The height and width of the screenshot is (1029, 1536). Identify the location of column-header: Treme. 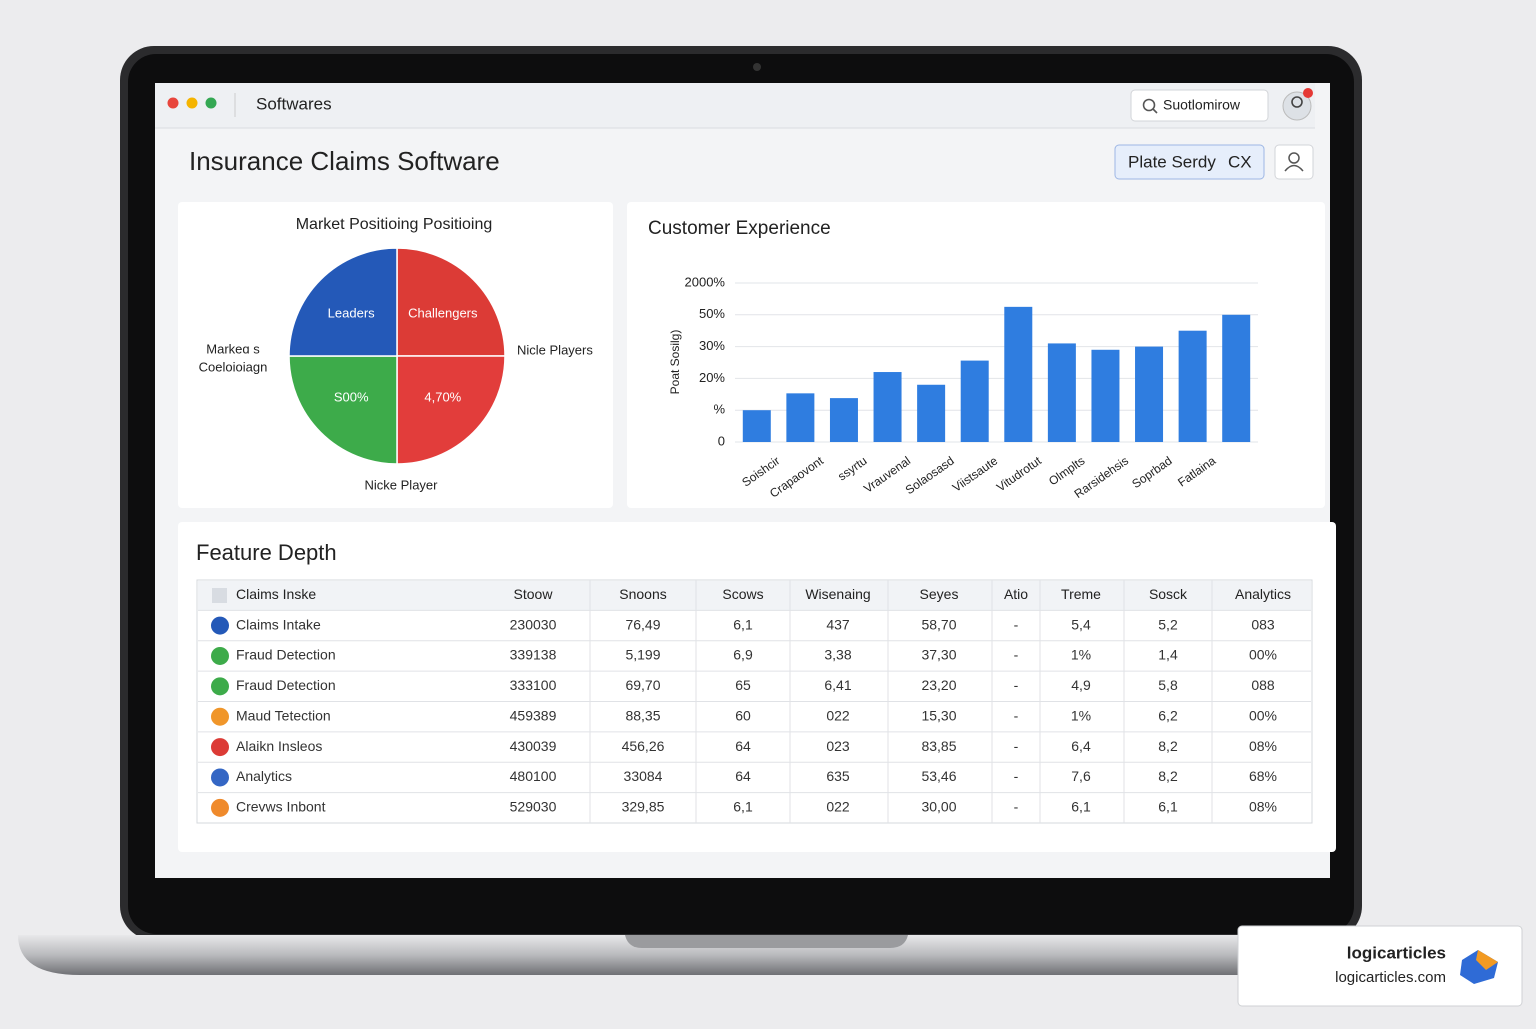
(1081, 594).